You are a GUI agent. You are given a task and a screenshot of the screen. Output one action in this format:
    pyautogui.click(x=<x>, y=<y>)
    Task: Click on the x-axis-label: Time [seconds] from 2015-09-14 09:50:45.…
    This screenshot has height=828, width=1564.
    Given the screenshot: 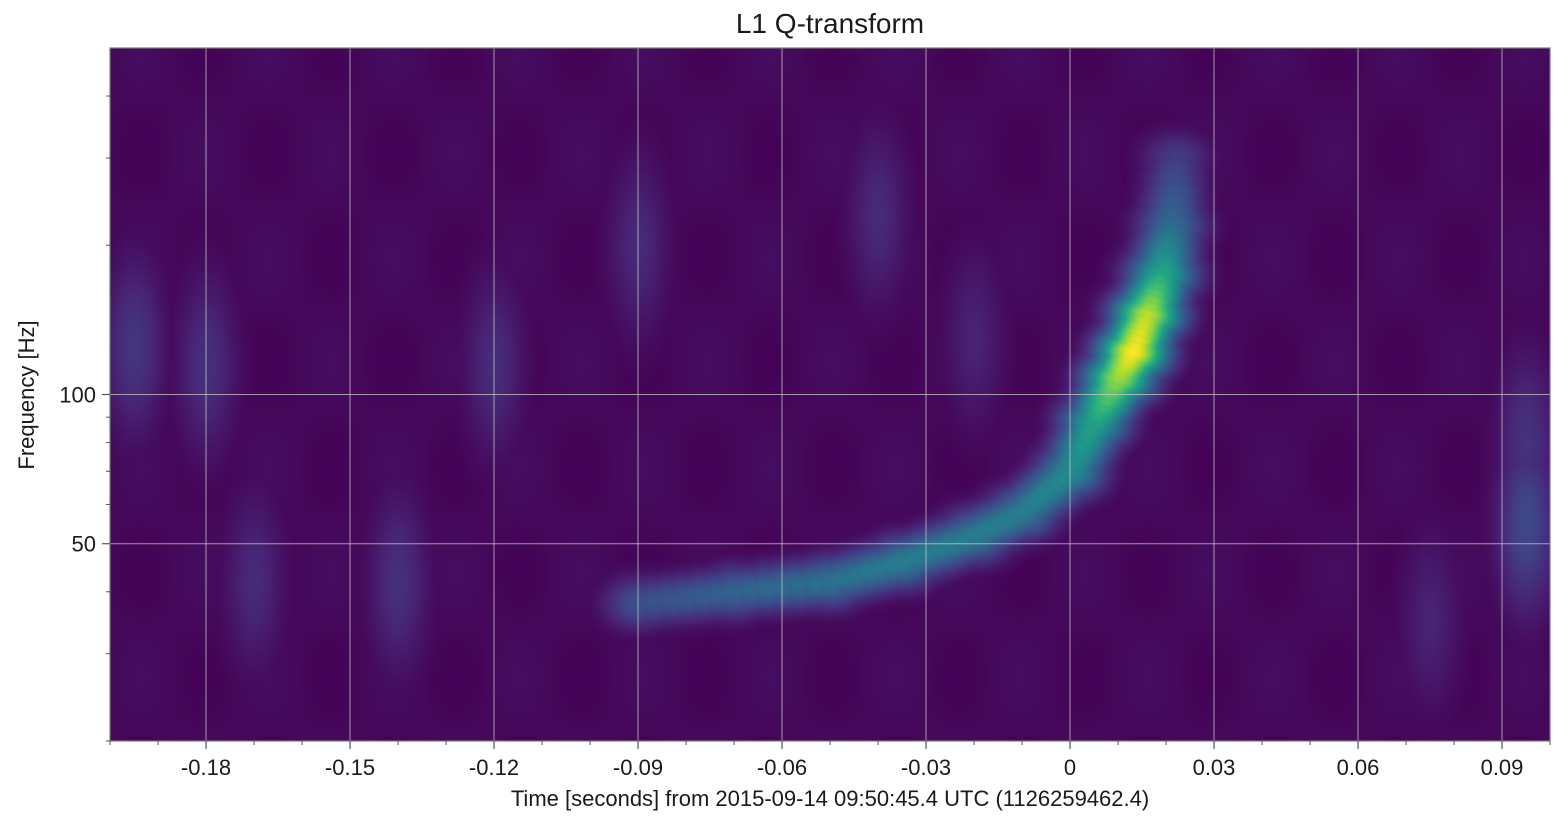 What is the action you would take?
    pyautogui.click(x=830, y=798)
    